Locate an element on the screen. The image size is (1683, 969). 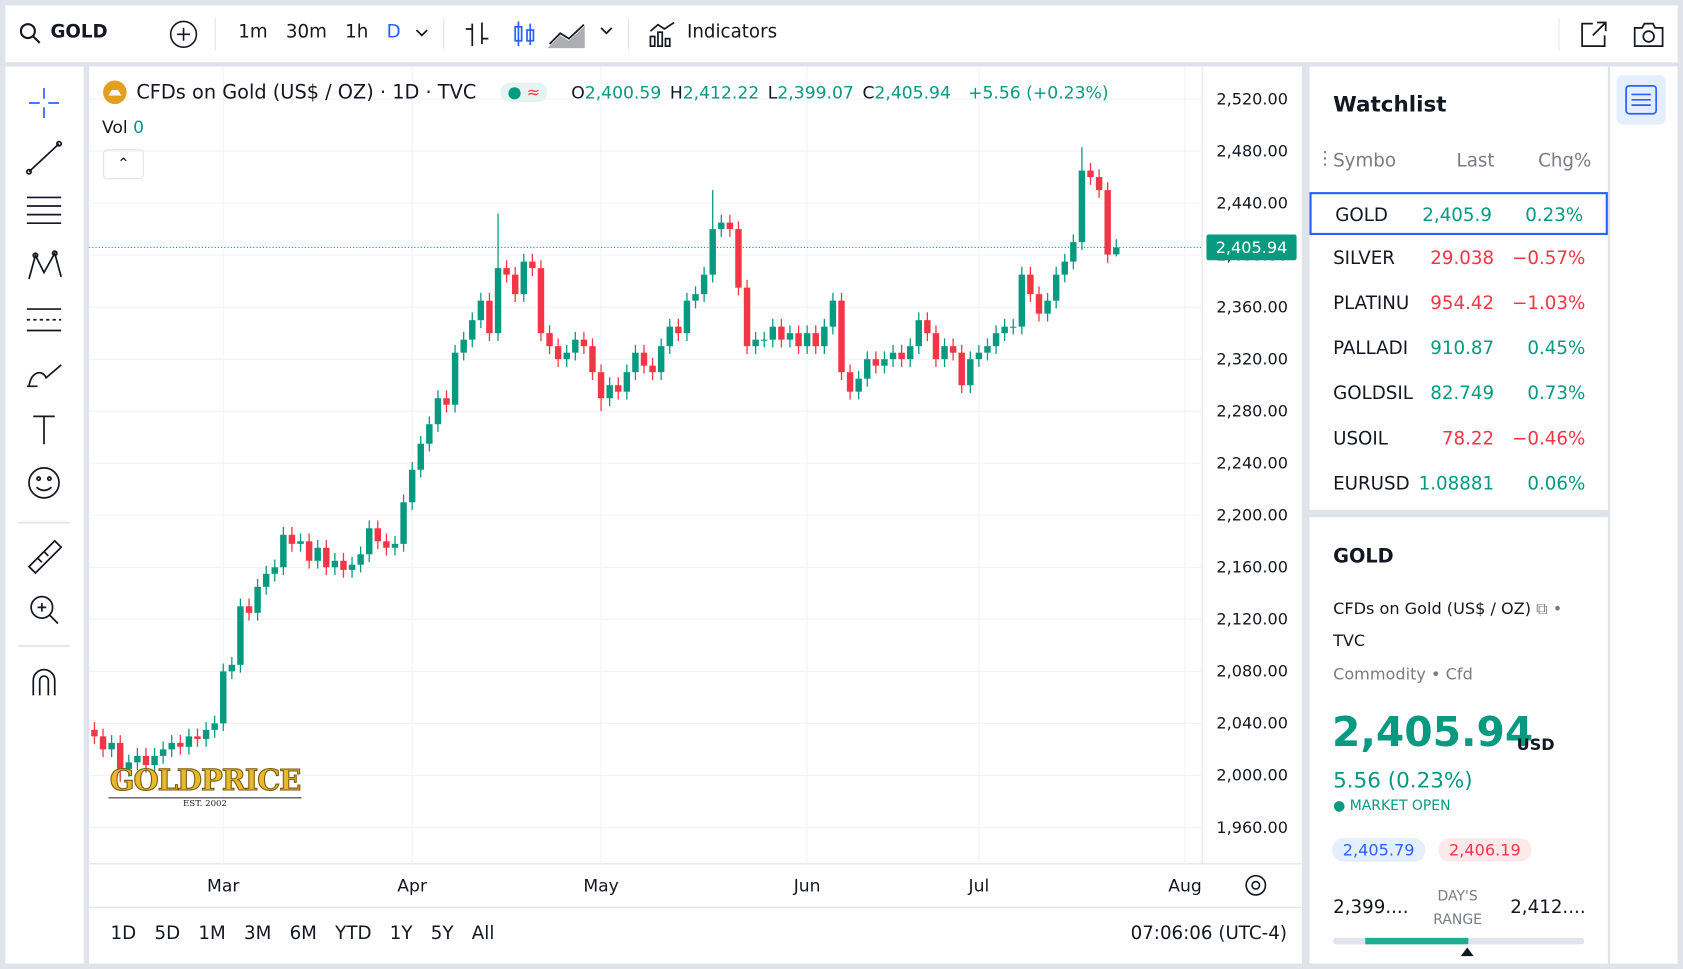
watchlist-row: SILVER 29.038 −0.57% is located at coordinates (1458, 258).